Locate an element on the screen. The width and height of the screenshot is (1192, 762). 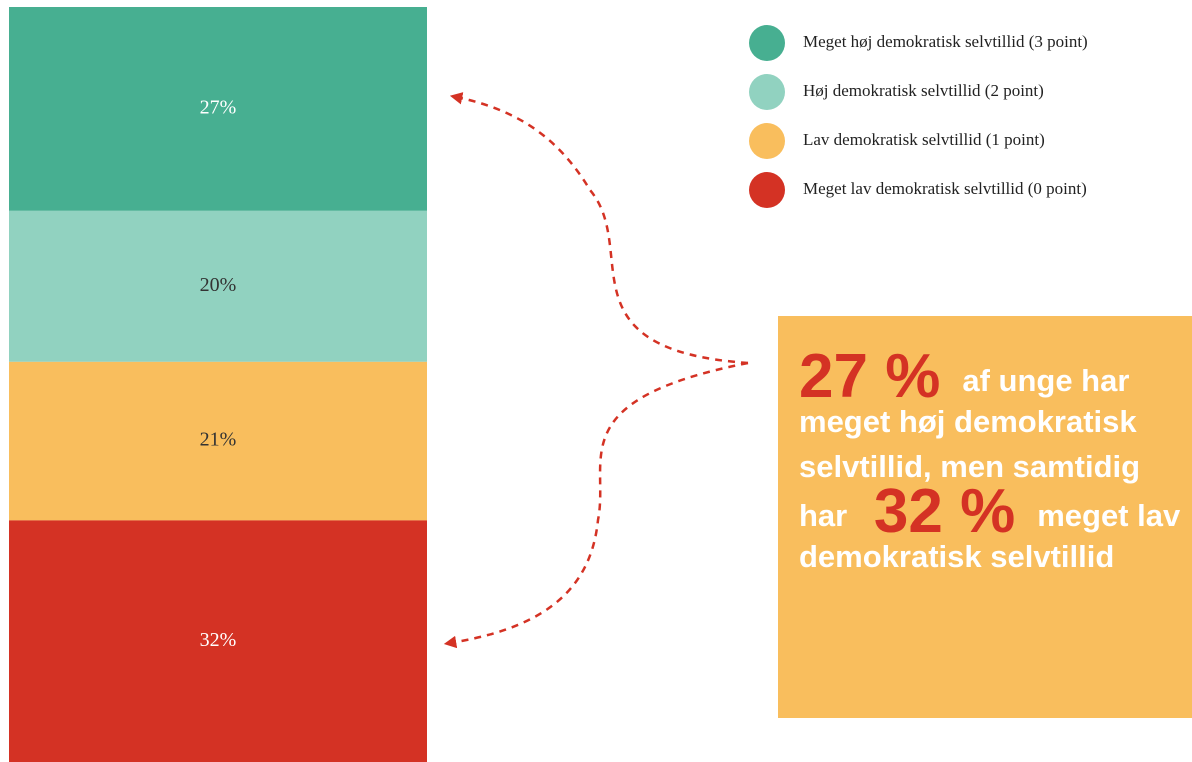
callout-highlight: 27 % is located at coordinates (870, 376).